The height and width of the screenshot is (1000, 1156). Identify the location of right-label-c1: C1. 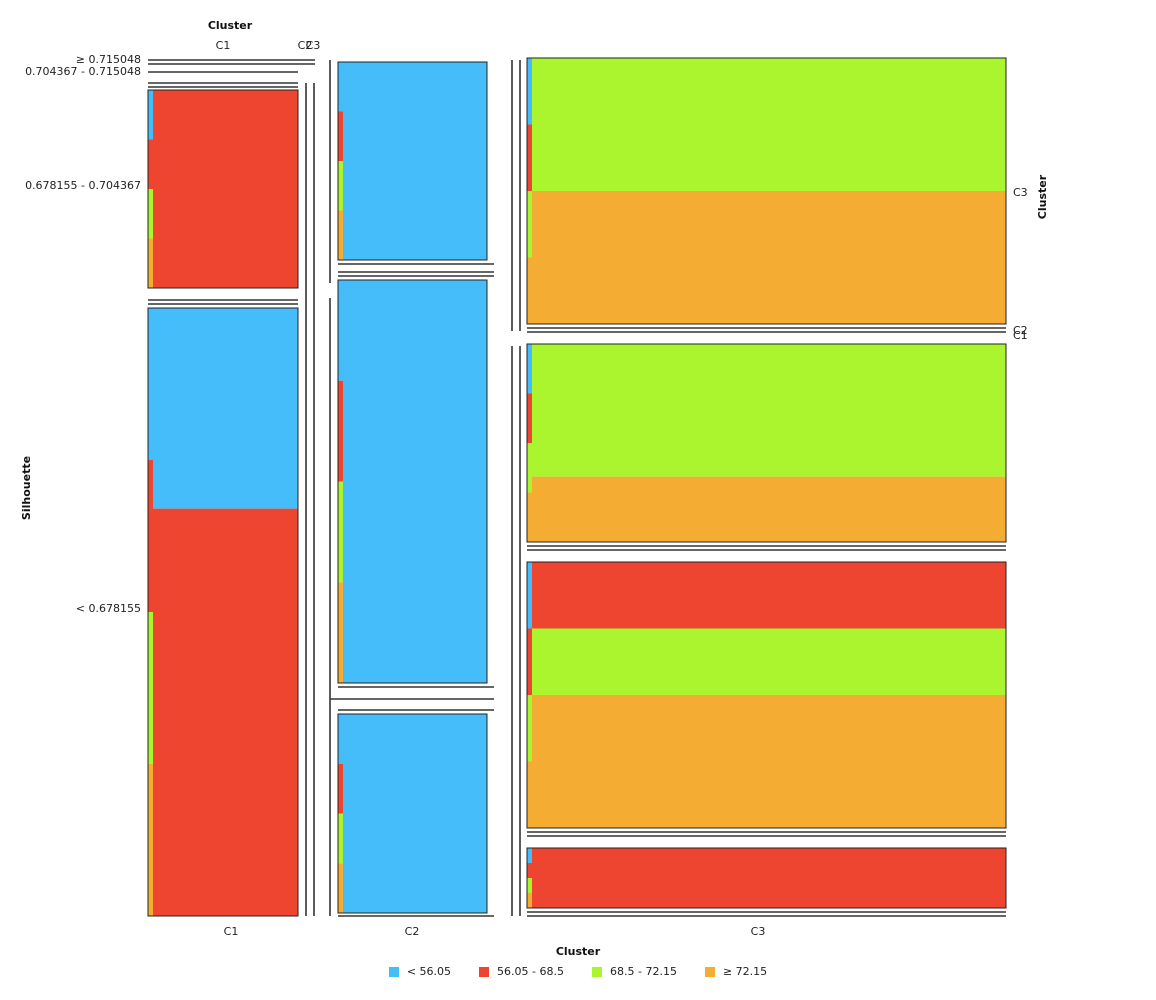
(1020, 335).